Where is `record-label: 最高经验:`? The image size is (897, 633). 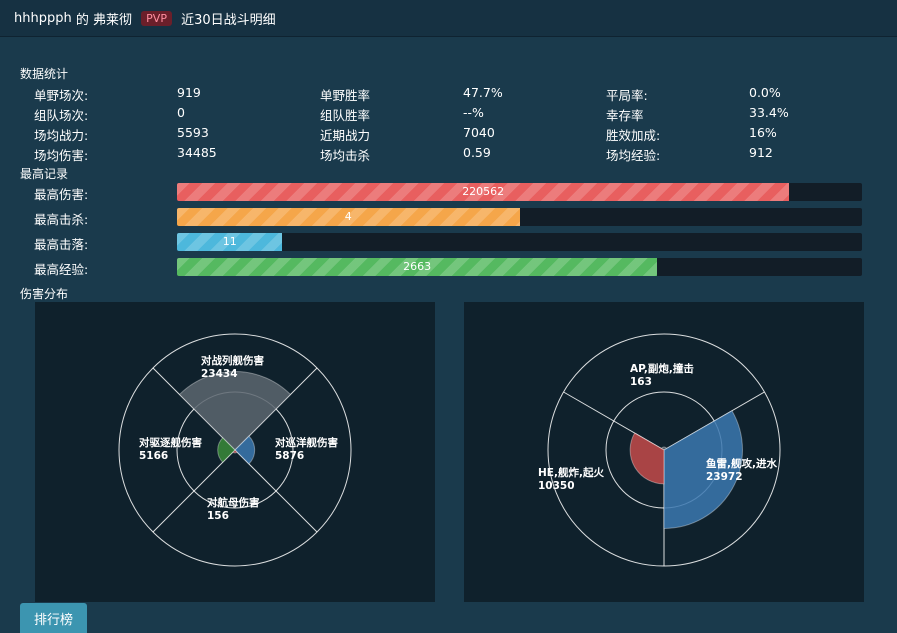
record-label: 最高经验: is located at coordinates (61, 269).